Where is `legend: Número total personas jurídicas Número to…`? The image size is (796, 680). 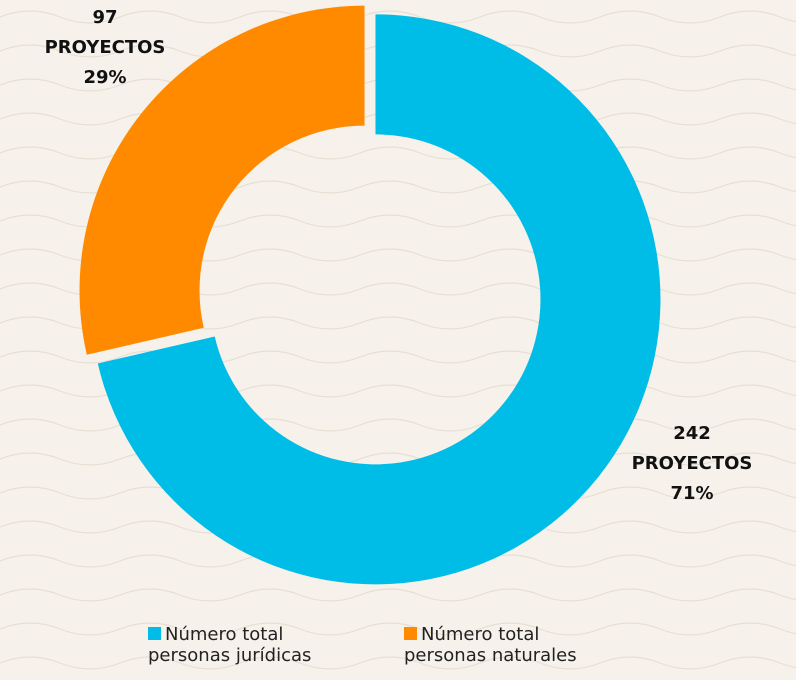
legend: Número total personas jurídicas Número to… is located at coordinates (398, 652).